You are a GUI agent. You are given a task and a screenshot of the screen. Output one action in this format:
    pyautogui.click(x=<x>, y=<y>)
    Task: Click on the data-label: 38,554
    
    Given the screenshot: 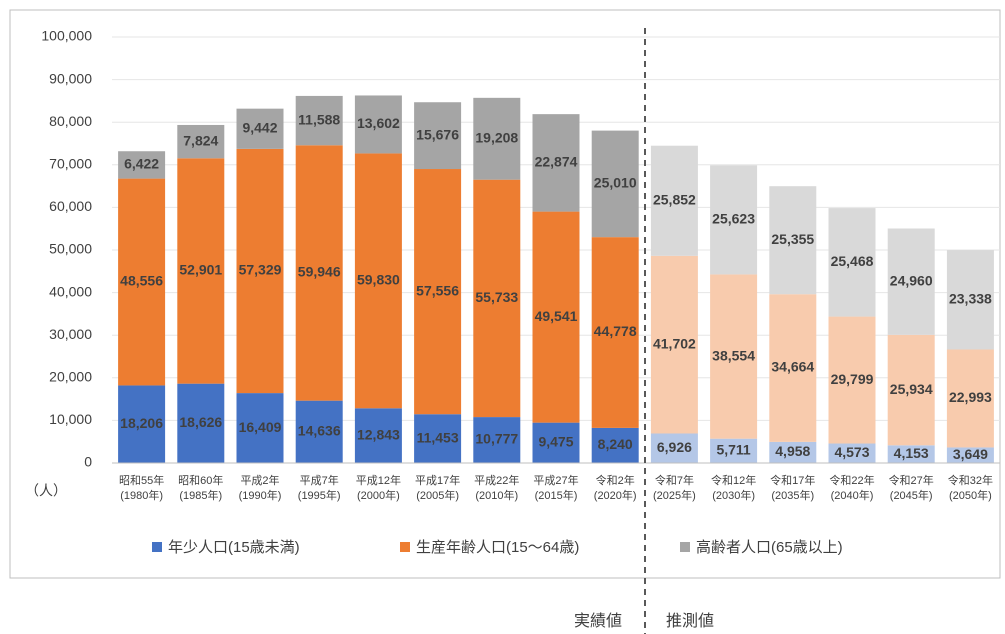 What is the action you would take?
    pyautogui.click(x=733, y=355)
    